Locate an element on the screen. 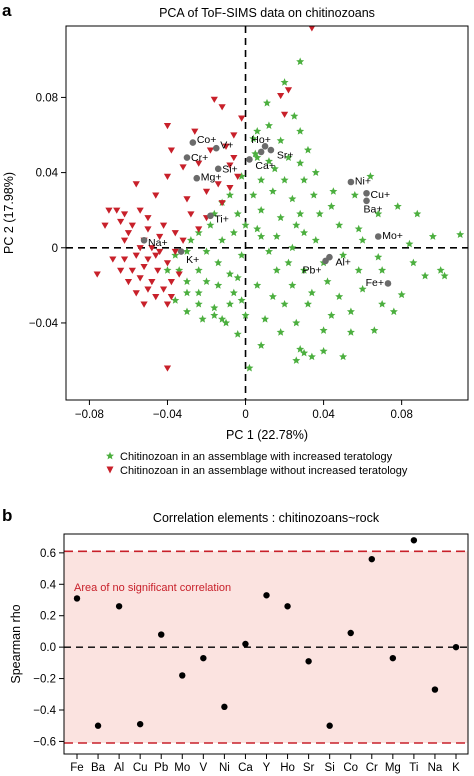 Image resolution: width=474 pixels, height=776 pixels. panel-a-label: a is located at coordinates (7, 10).